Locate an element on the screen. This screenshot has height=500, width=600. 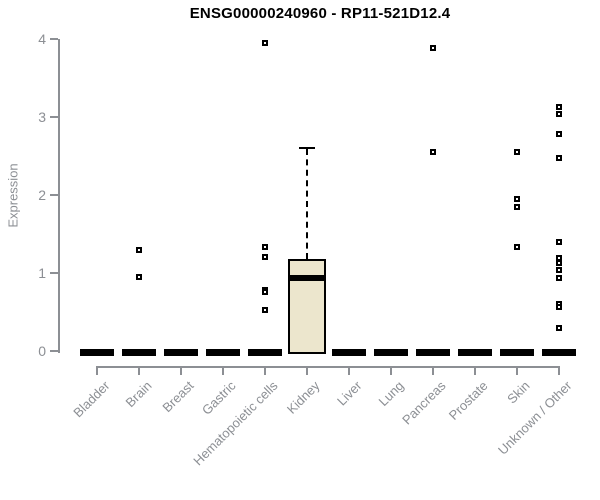
y-tick-label: 2 is located at coordinates (42, 195).